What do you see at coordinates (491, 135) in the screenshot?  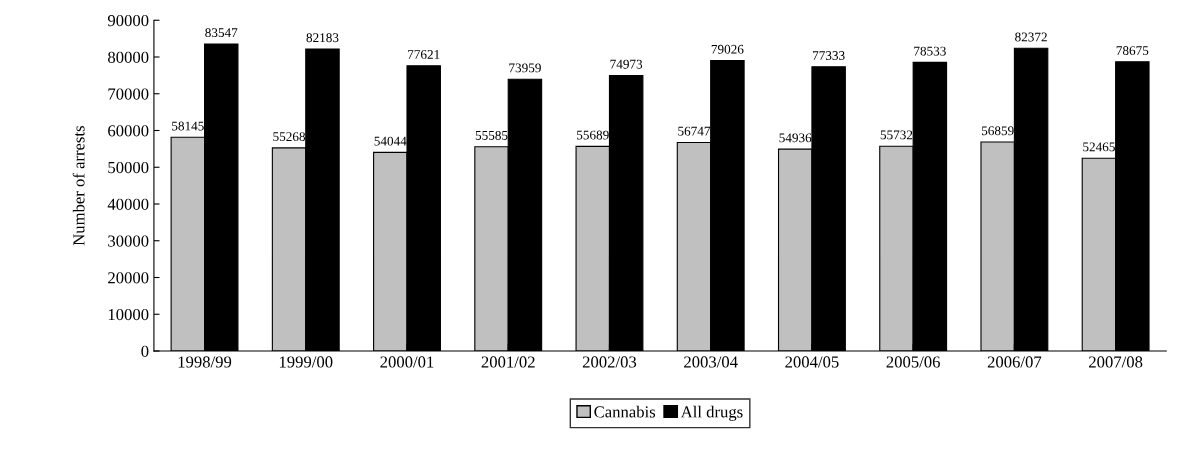 I see `data-label: 55585` at bounding box center [491, 135].